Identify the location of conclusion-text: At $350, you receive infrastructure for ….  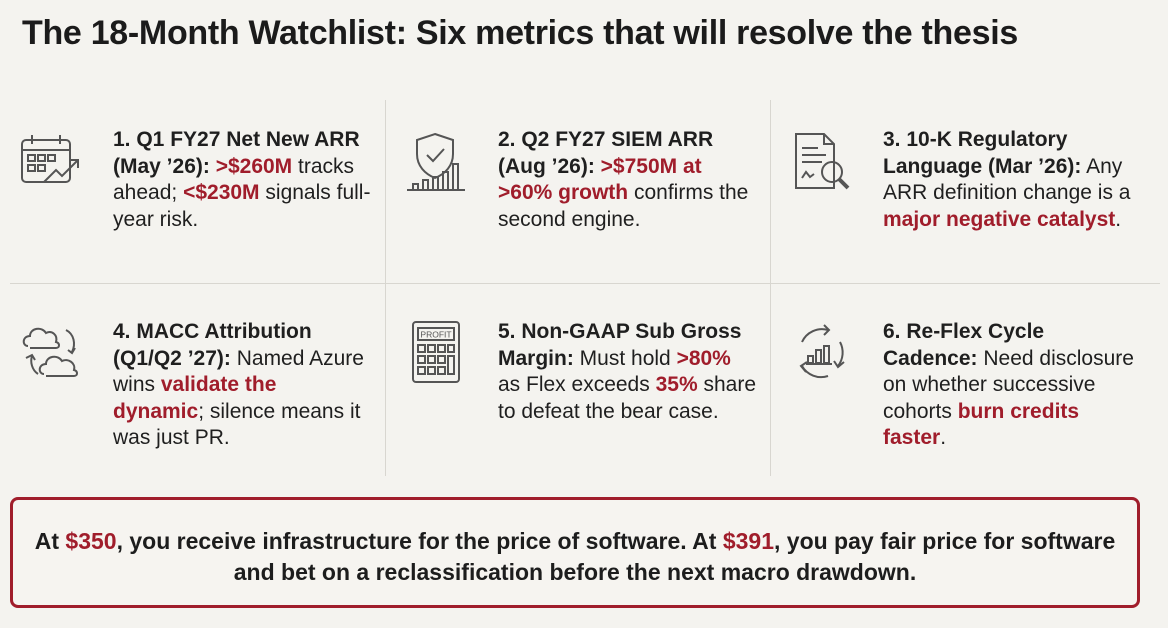
(575, 556).